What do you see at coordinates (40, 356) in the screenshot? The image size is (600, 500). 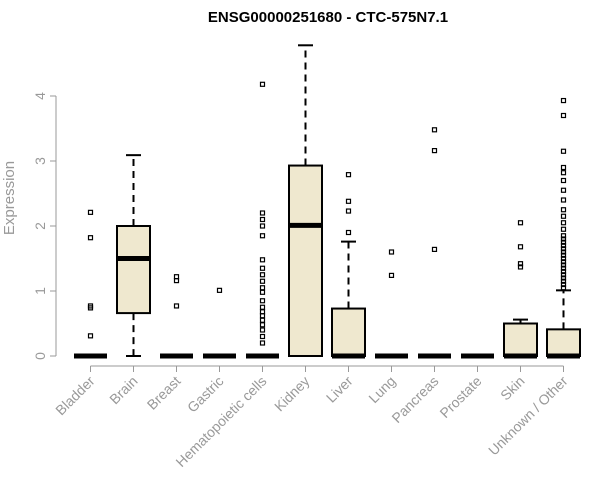 I see `y-tick-label: 0` at bounding box center [40, 356].